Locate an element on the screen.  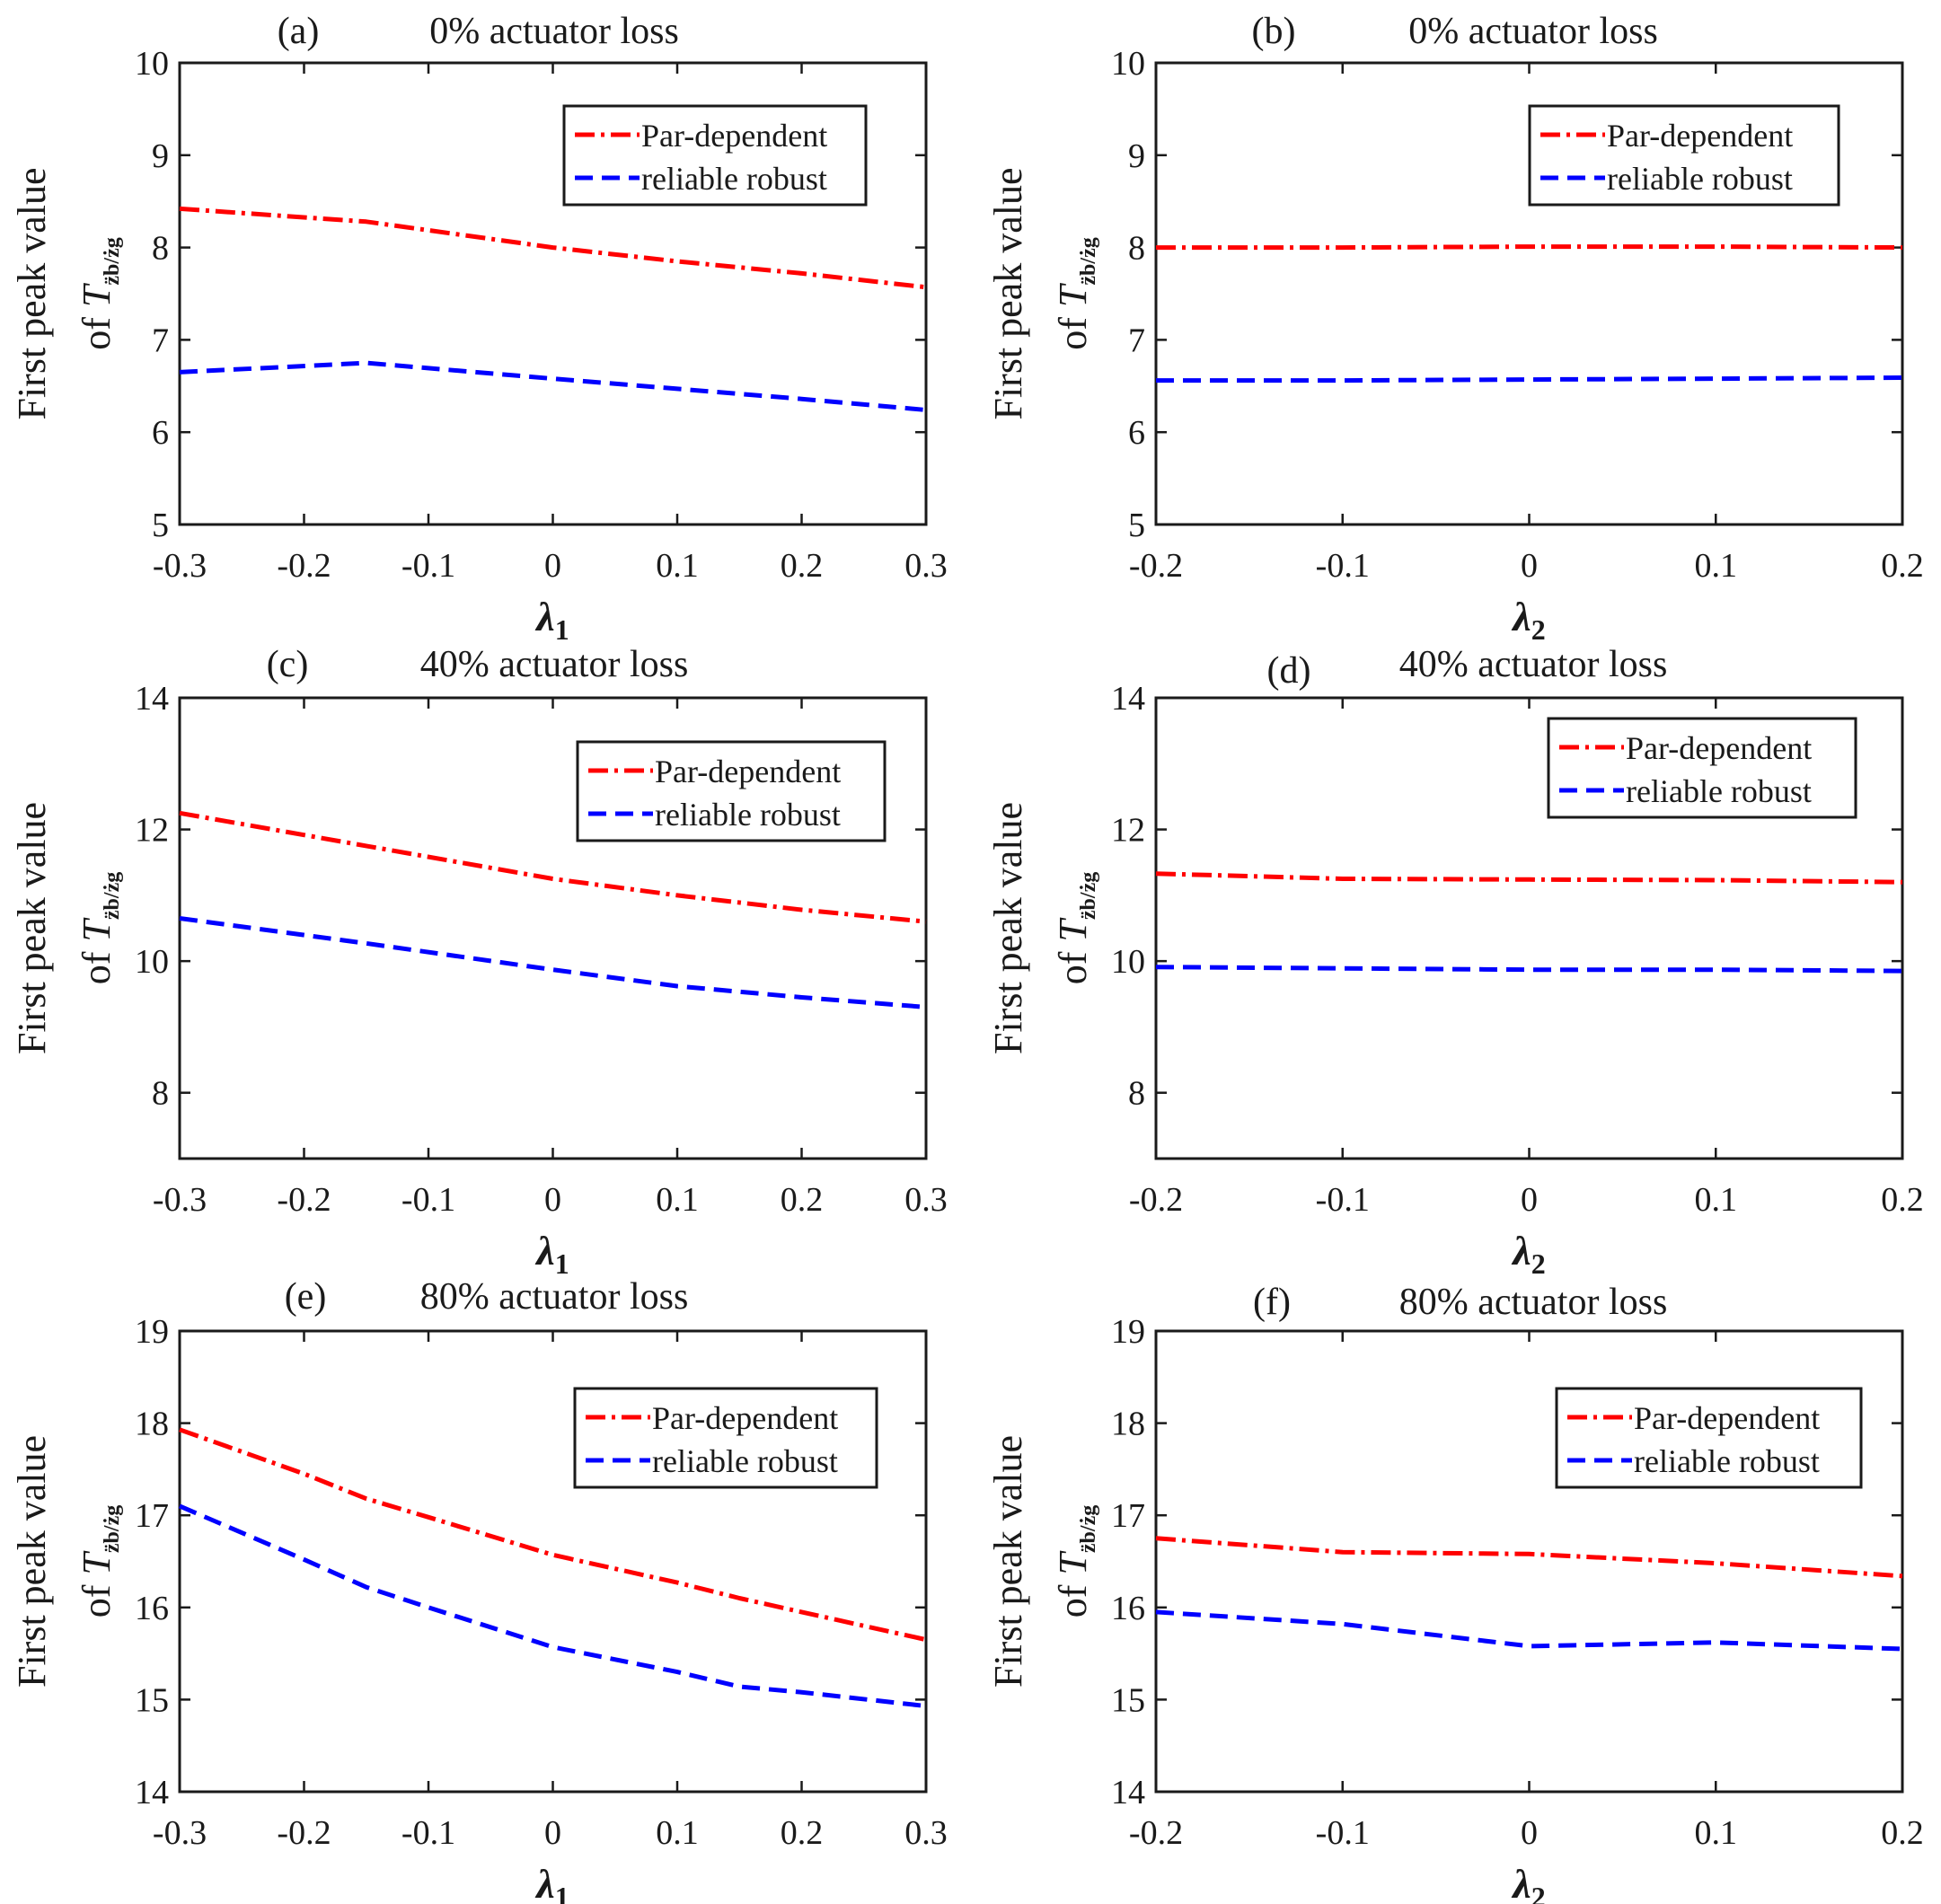
panel-letter: (c) is located at coordinates (288, 665).